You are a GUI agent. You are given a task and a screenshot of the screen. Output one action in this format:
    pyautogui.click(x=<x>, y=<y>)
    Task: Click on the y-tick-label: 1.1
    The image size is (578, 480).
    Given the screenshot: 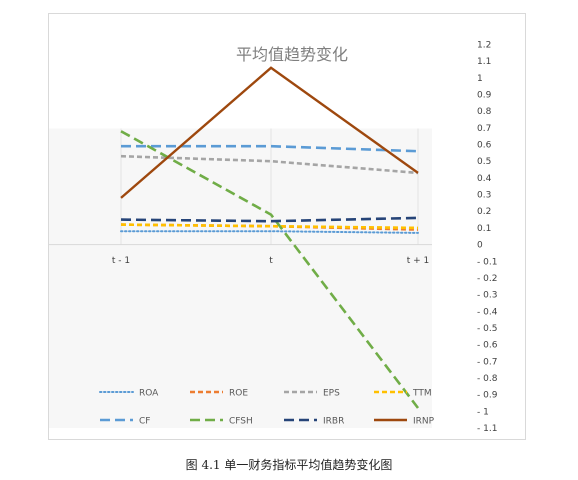 What is the action you would take?
    pyautogui.click(x=484, y=62)
    